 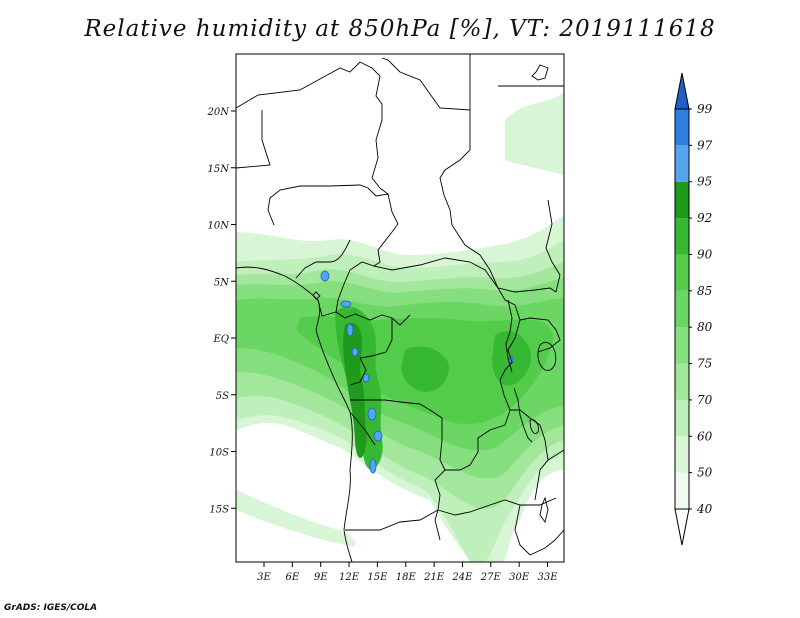 I want to click on lat-label: 10S, so click(x=219, y=453).